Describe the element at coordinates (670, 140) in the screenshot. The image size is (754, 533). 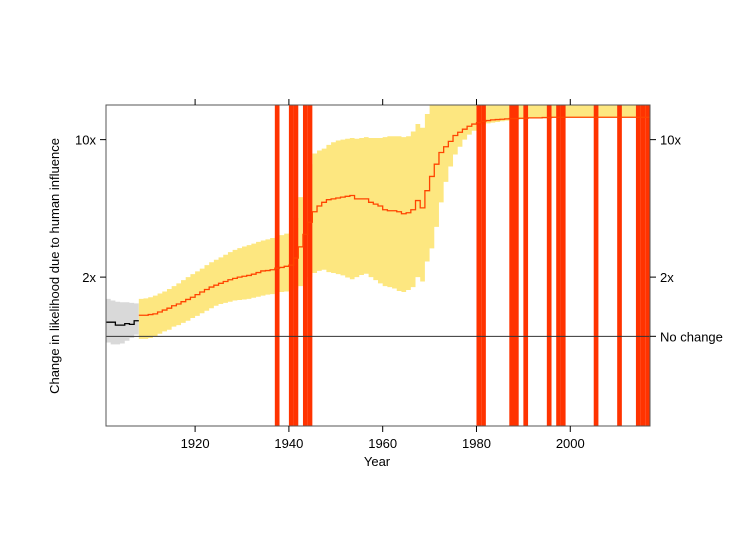
I see `y-tick-label-right: 10x` at that location.